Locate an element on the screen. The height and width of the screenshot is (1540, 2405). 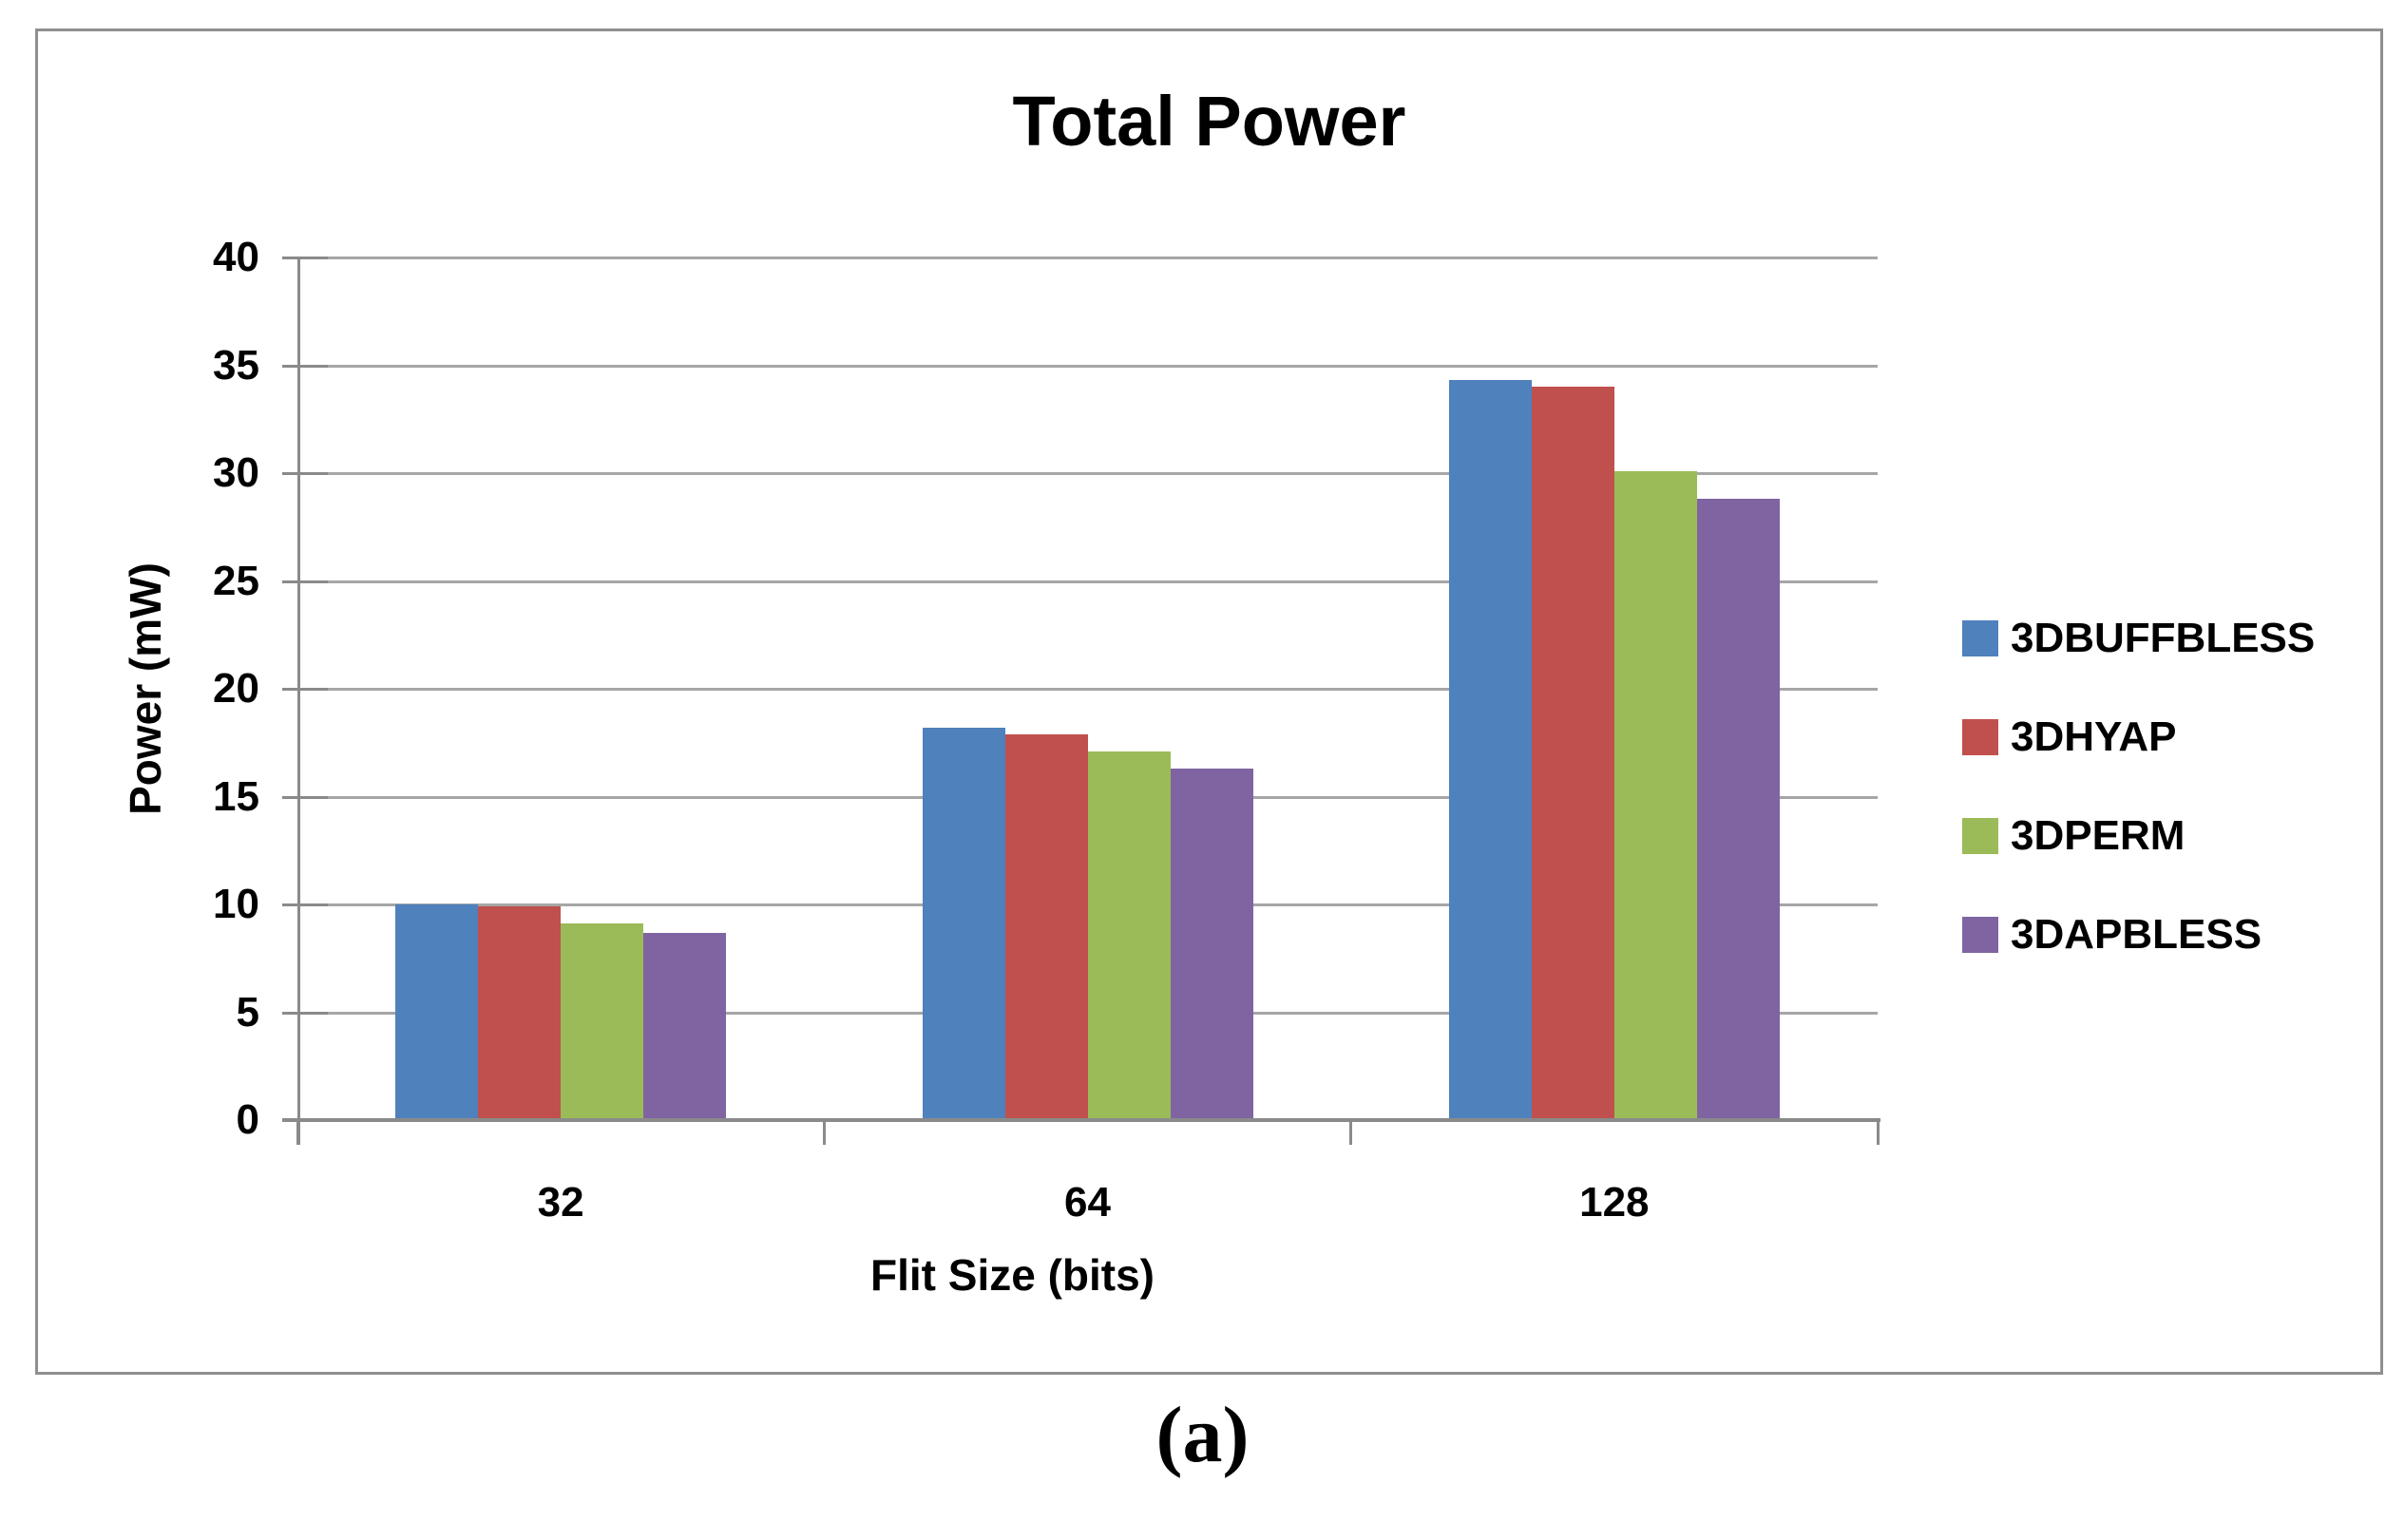
legend-item: 3DAPBLESS is located at coordinates (2138, 934).